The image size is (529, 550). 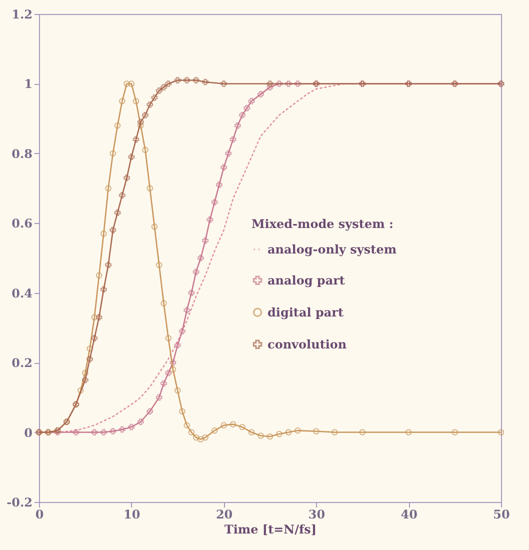 I want to click on y-tick-label: 0.4, so click(x=22, y=293).